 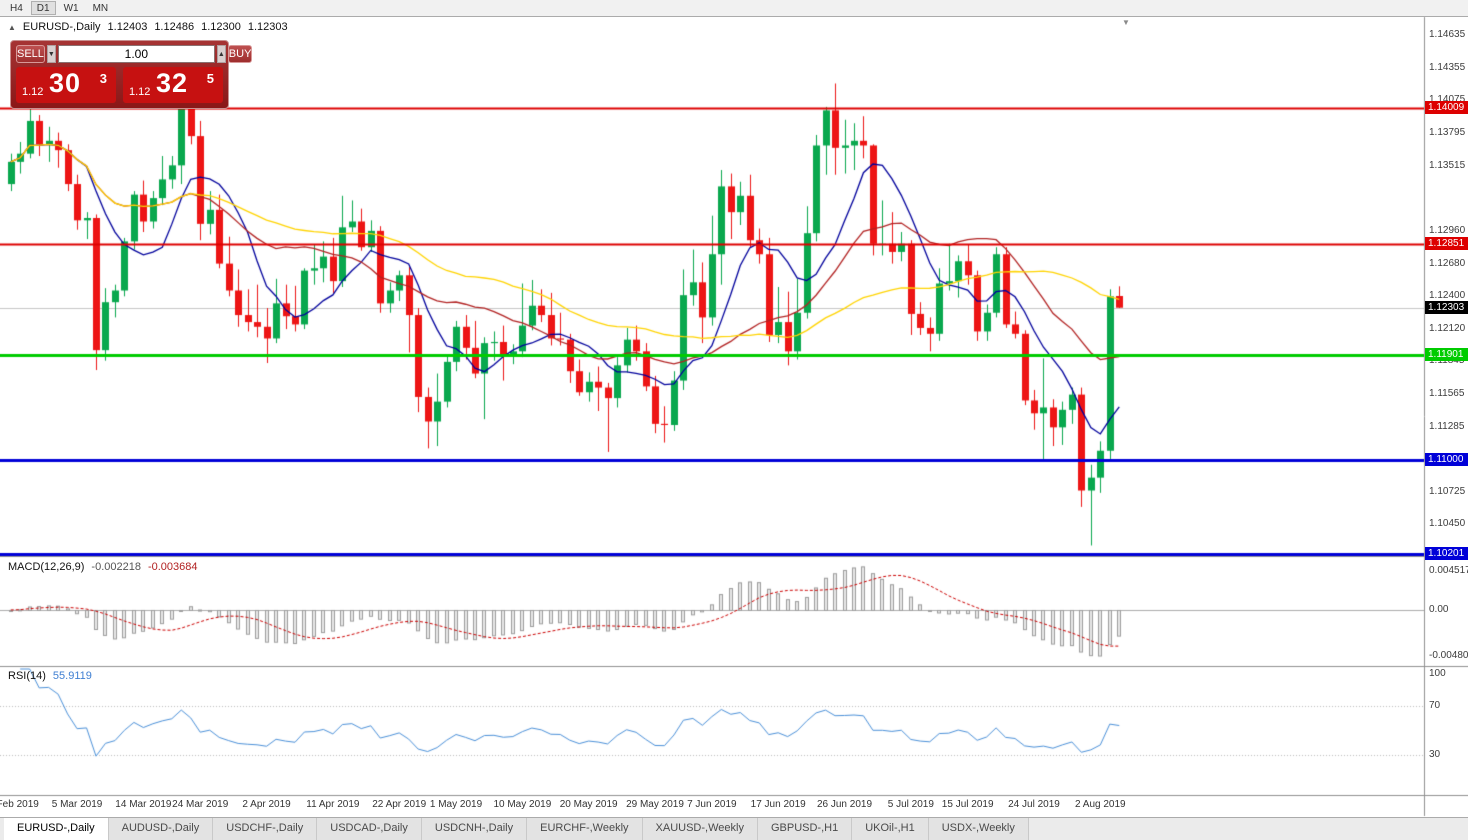 I want to click on price-tick-label: 1.10725, so click(x=1447, y=492).